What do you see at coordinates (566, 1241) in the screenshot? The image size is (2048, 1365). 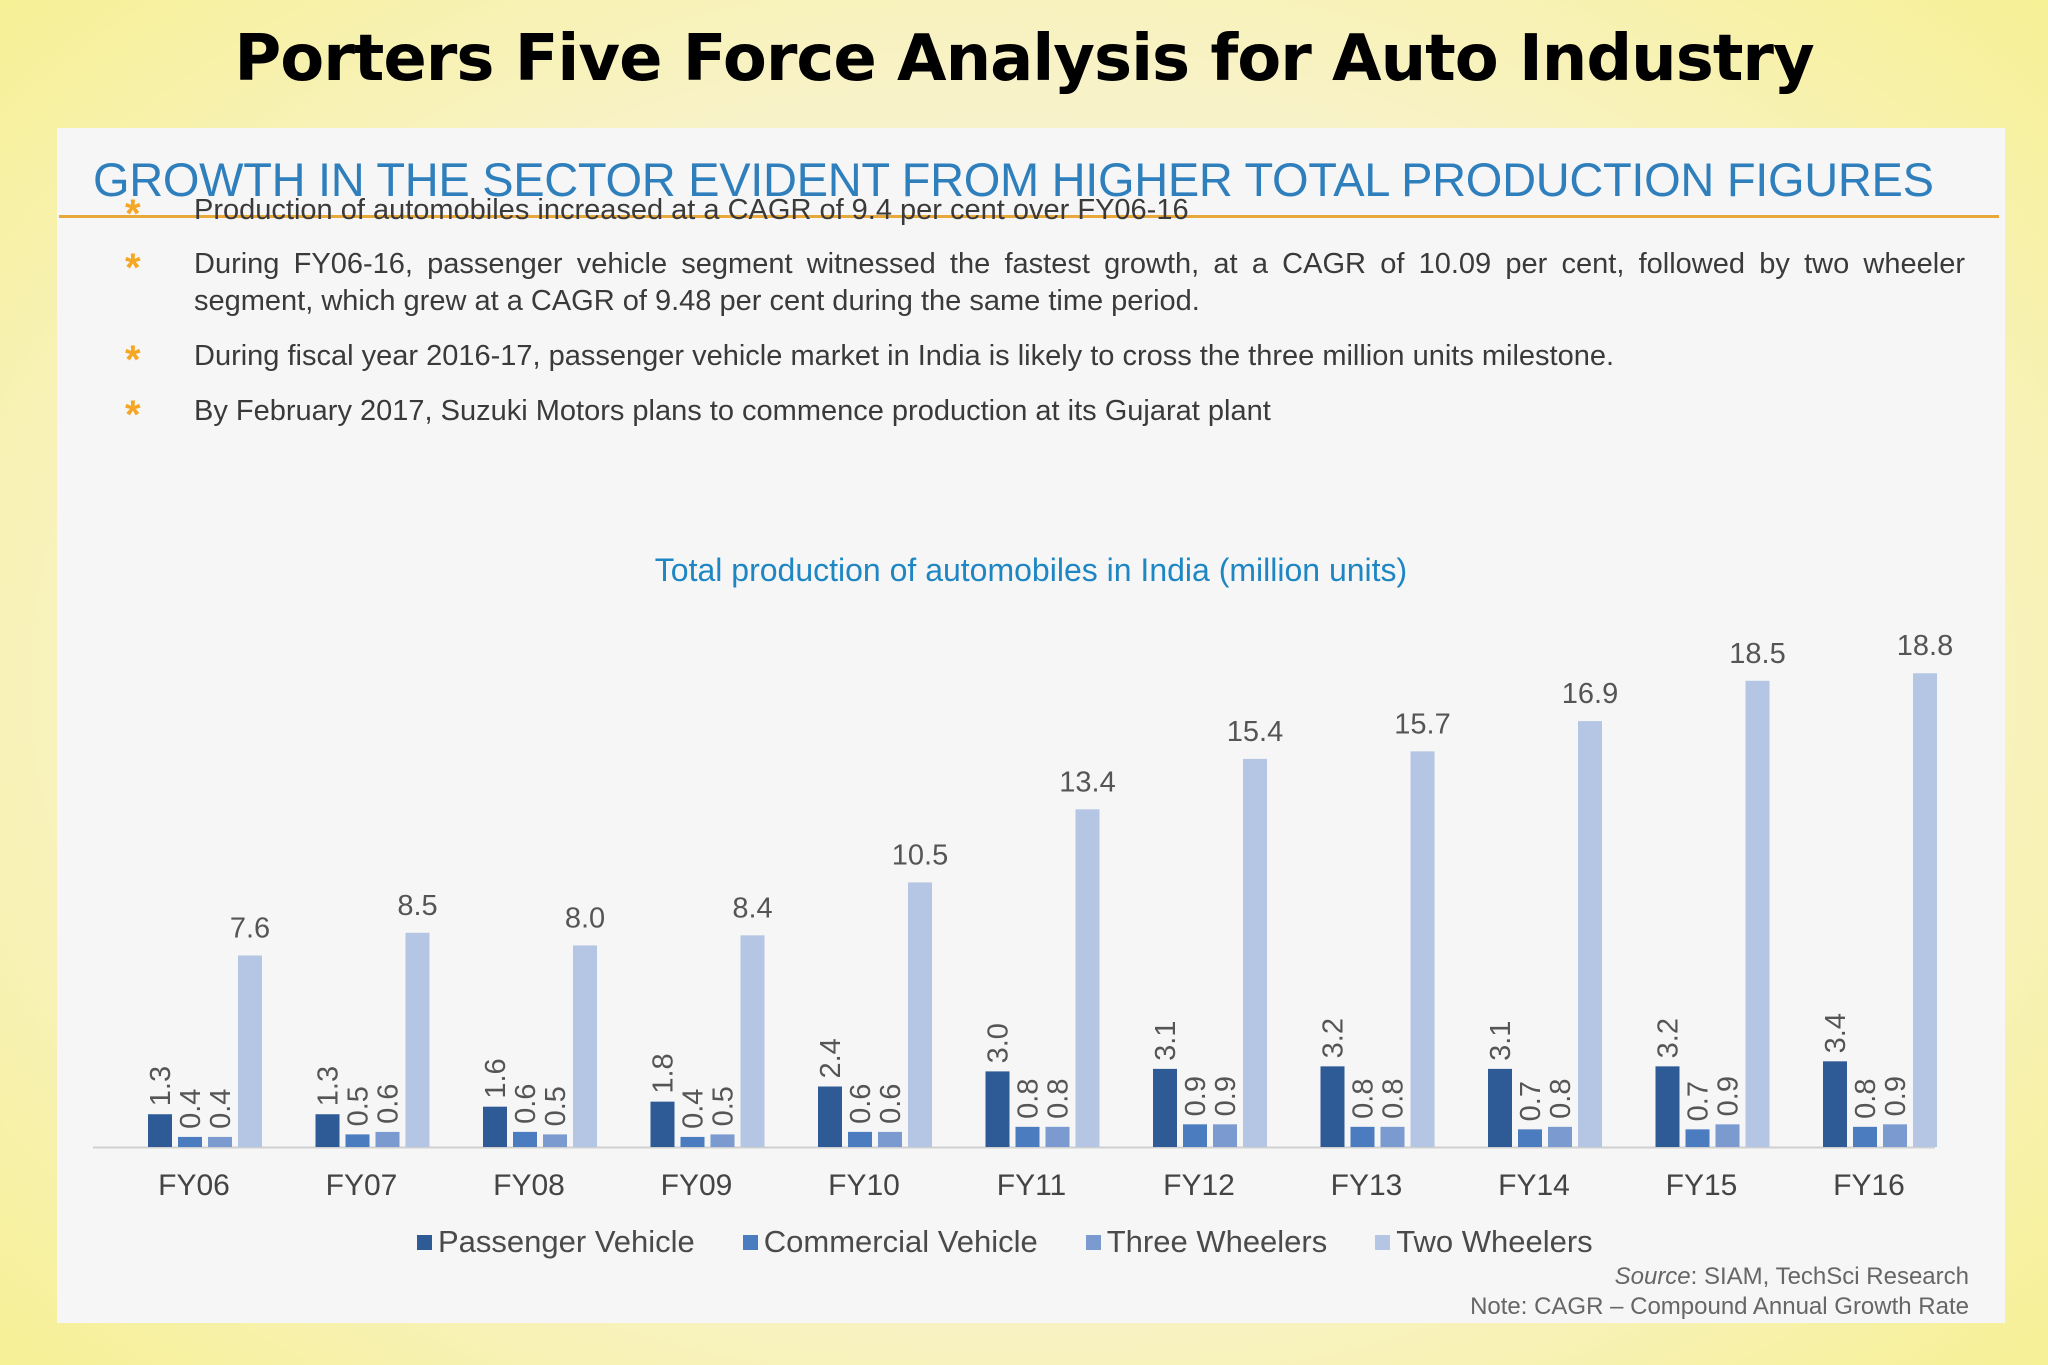 I see `legend-label: Passenger Vehicle` at bounding box center [566, 1241].